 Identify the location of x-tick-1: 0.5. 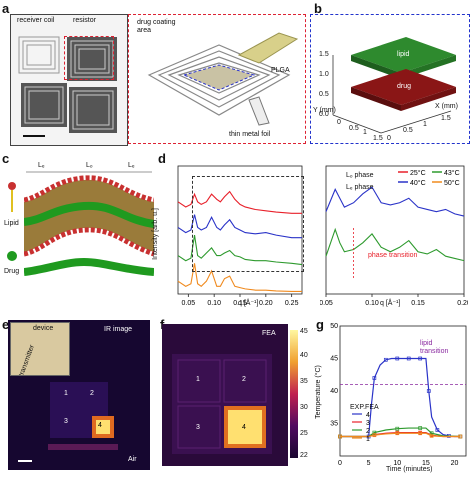
(408, 130).